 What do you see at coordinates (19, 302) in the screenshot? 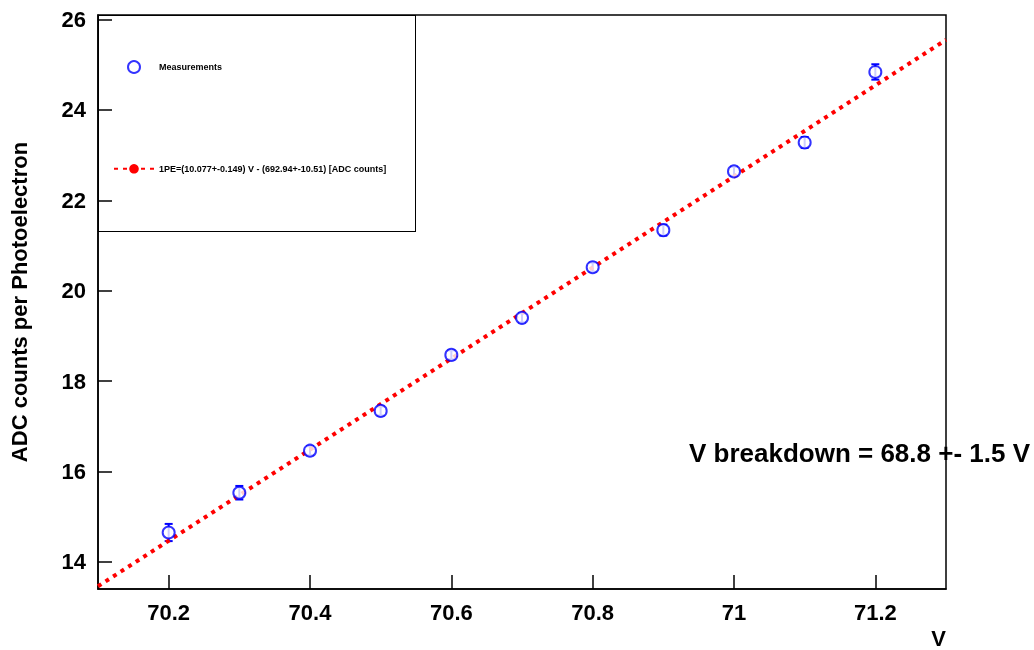
I see `y-axis-title: ADC counts per Photoelectron` at bounding box center [19, 302].